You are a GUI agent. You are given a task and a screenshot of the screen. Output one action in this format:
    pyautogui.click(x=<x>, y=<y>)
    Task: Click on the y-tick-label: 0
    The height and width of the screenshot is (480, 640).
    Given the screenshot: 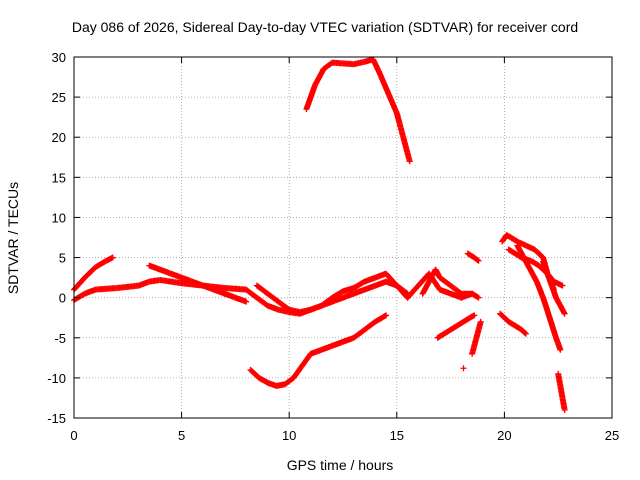 What is the action you would take?
    pyautogui.click(x=62, y=298)
    